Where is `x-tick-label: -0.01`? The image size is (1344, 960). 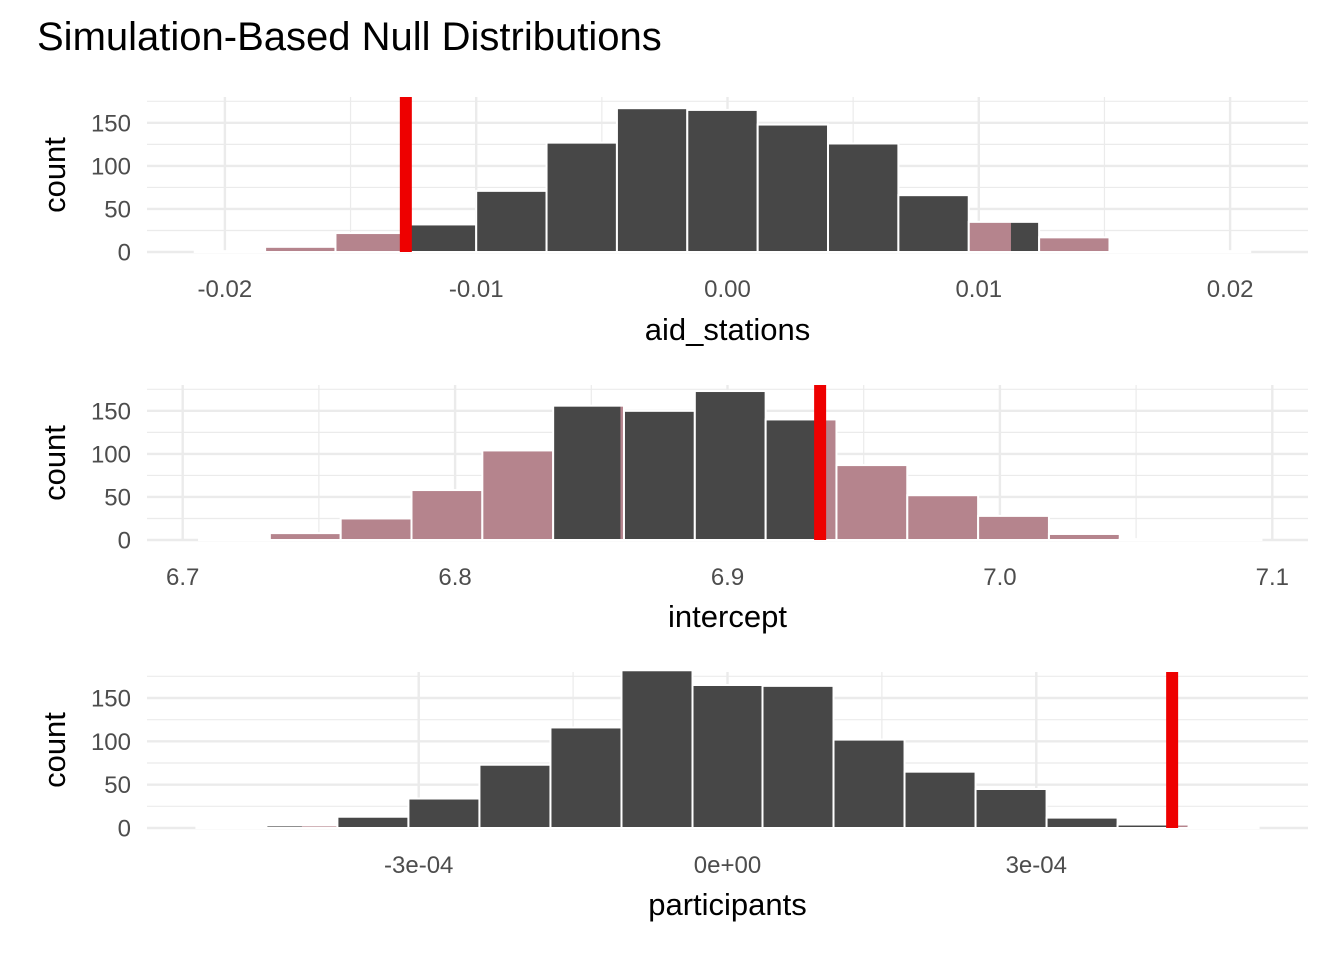
x-tick-label: -0.01 is located at coordinates (476, 289).